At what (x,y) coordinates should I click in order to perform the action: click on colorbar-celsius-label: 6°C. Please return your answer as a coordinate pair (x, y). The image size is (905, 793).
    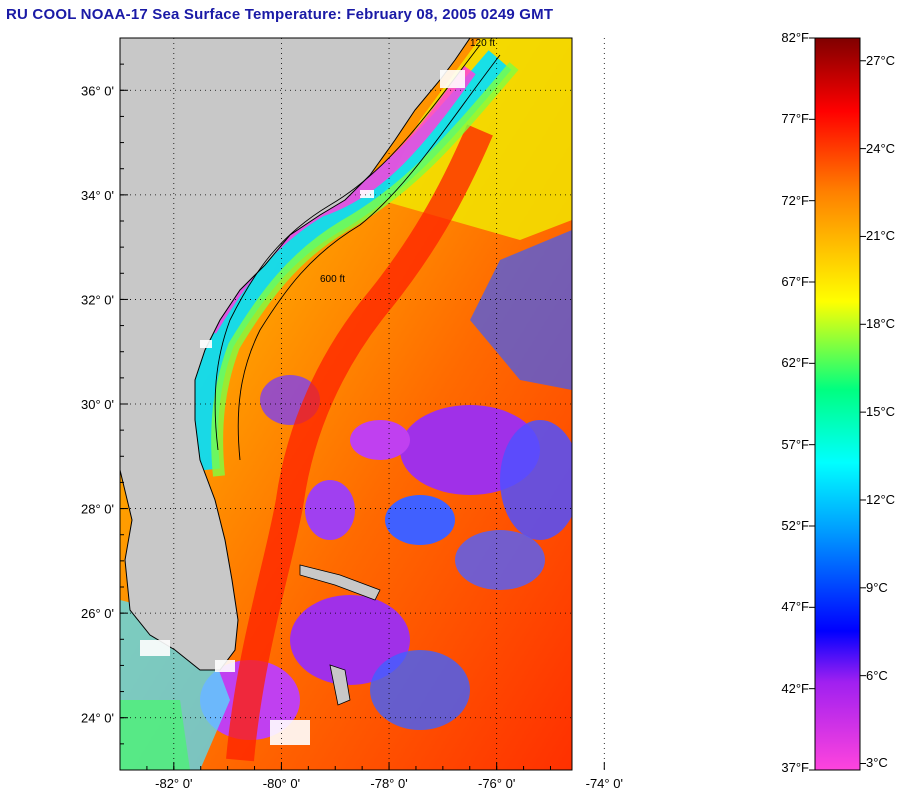
    Looking at the image, I should click on (877, 675).